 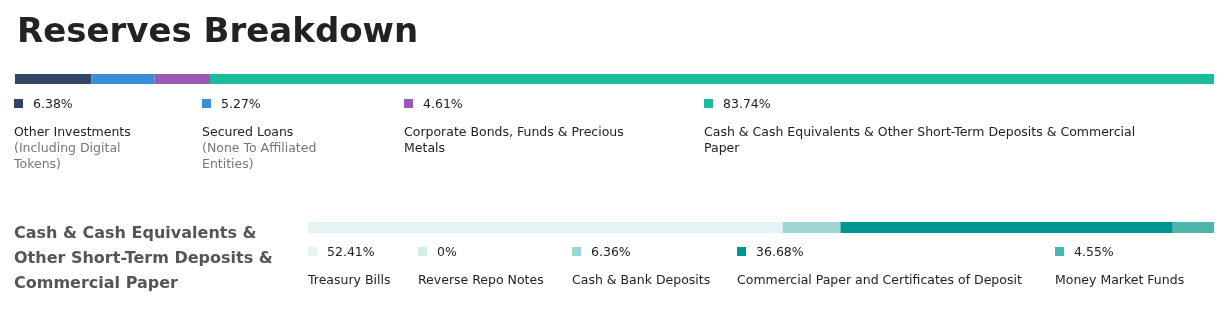 I want to click on chart-title: Reserves Breakdown, so click(x=218, y=30).